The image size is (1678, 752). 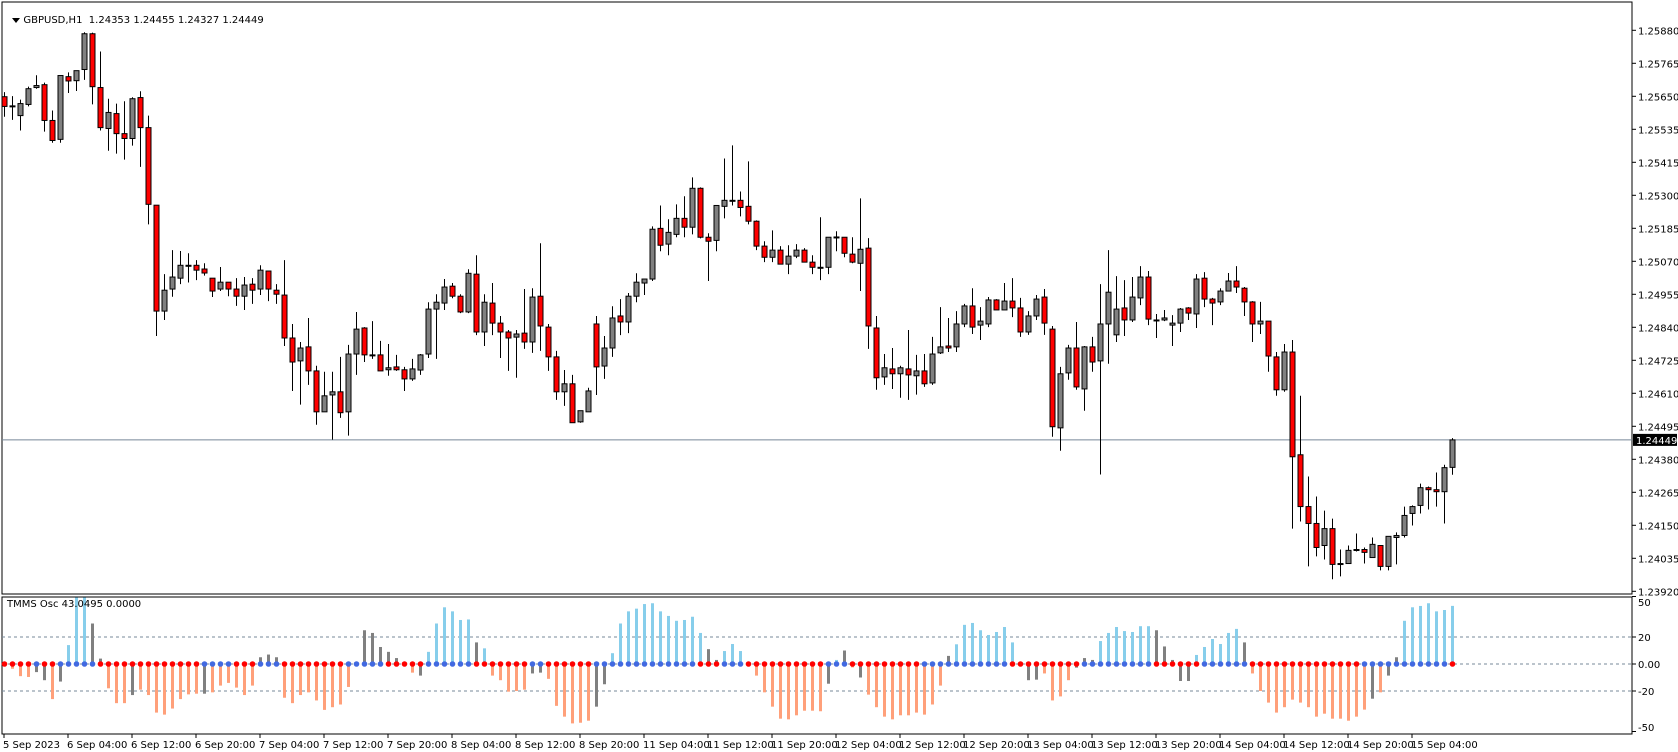 I want to click on price-tick-label: 1.24150, so click(x=1658, y=526).